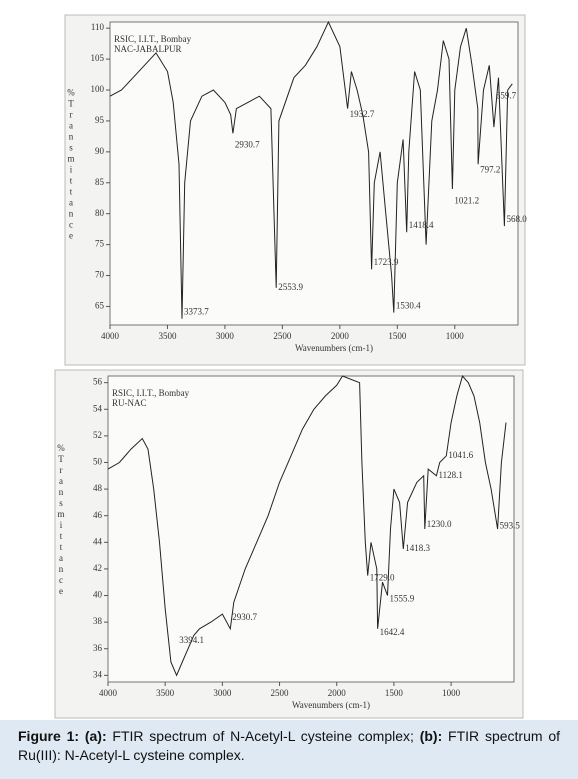 Image resolution: width=578 pixels, height=779 pixels. I want to click on peak-label: 1021.2, so click(466, 200).